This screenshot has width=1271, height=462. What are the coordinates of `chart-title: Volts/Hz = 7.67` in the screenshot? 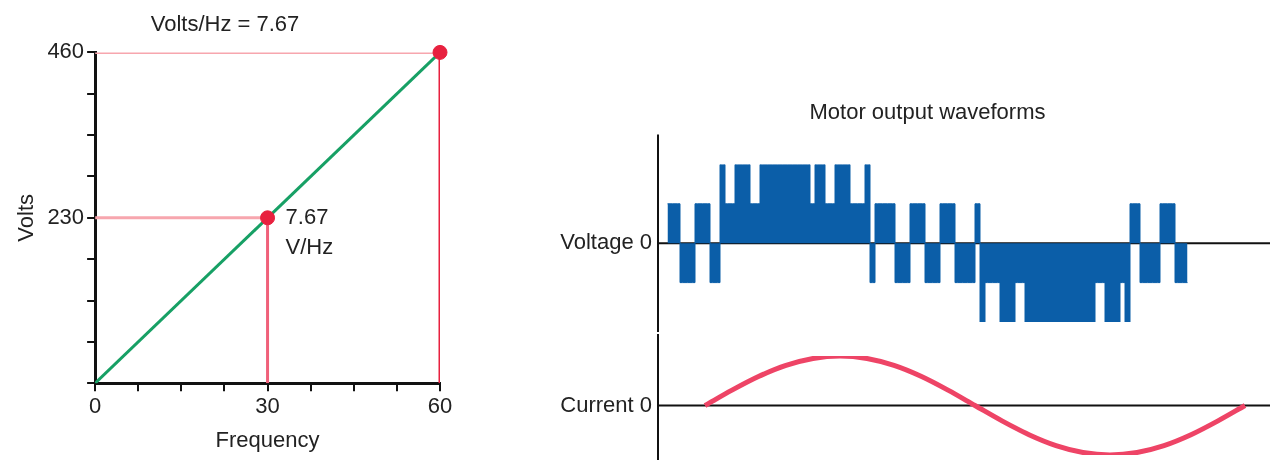 It's located at (225, 24).